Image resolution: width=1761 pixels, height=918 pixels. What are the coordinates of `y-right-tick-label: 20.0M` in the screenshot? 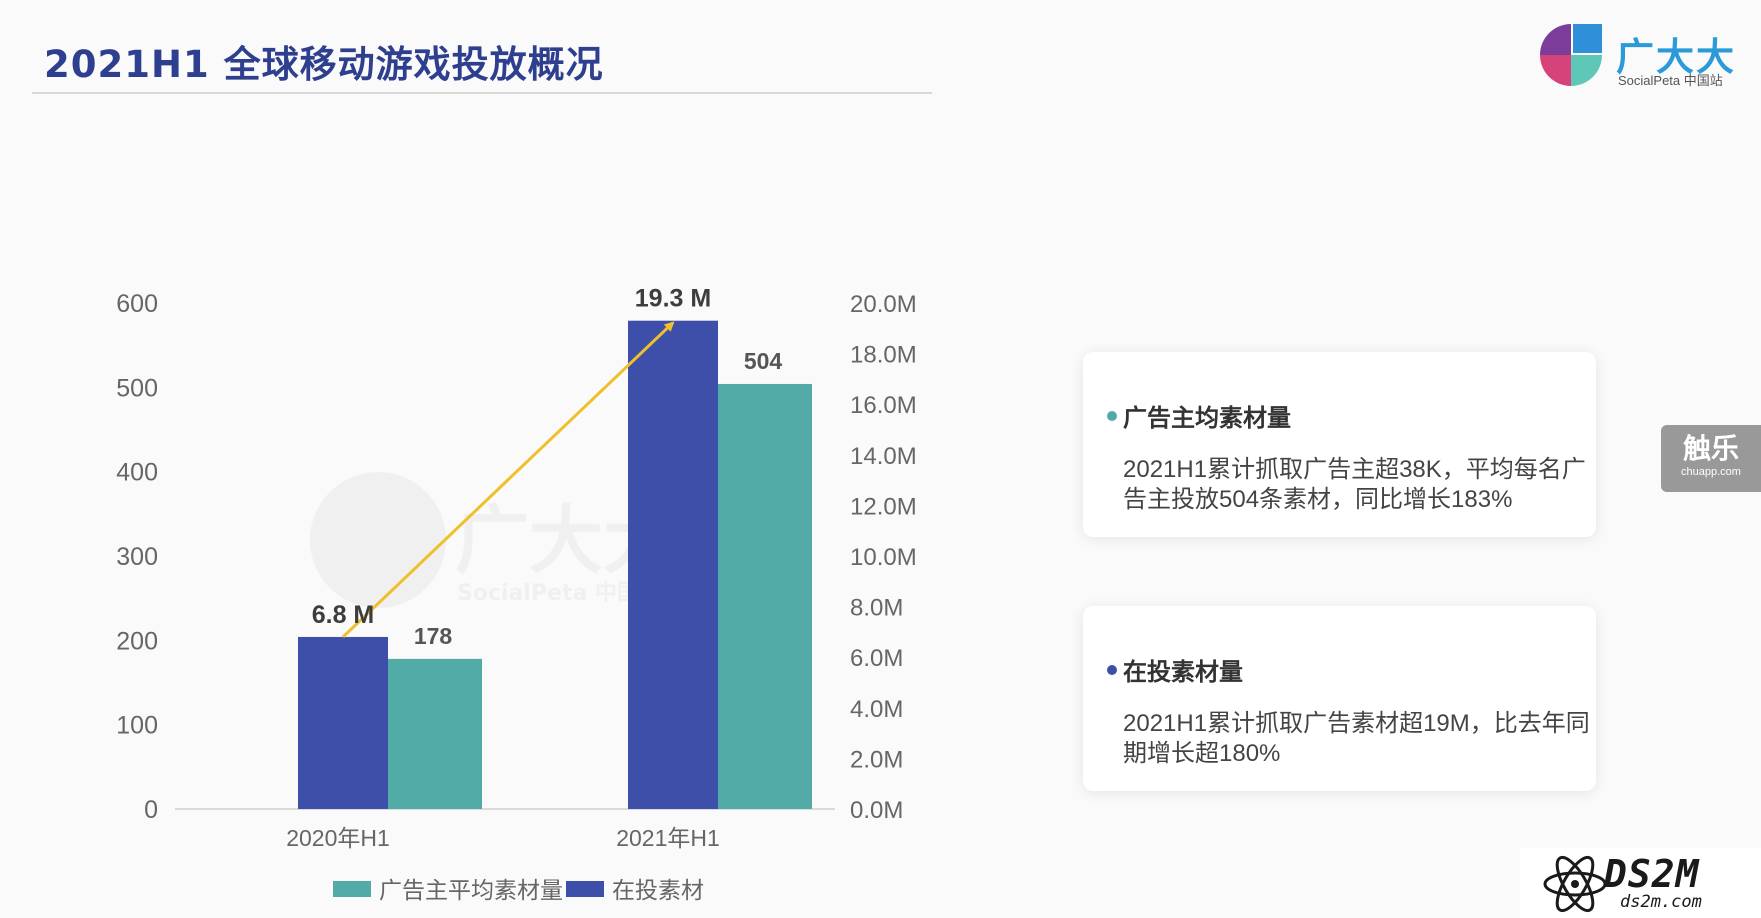 It's located at (883, 304).